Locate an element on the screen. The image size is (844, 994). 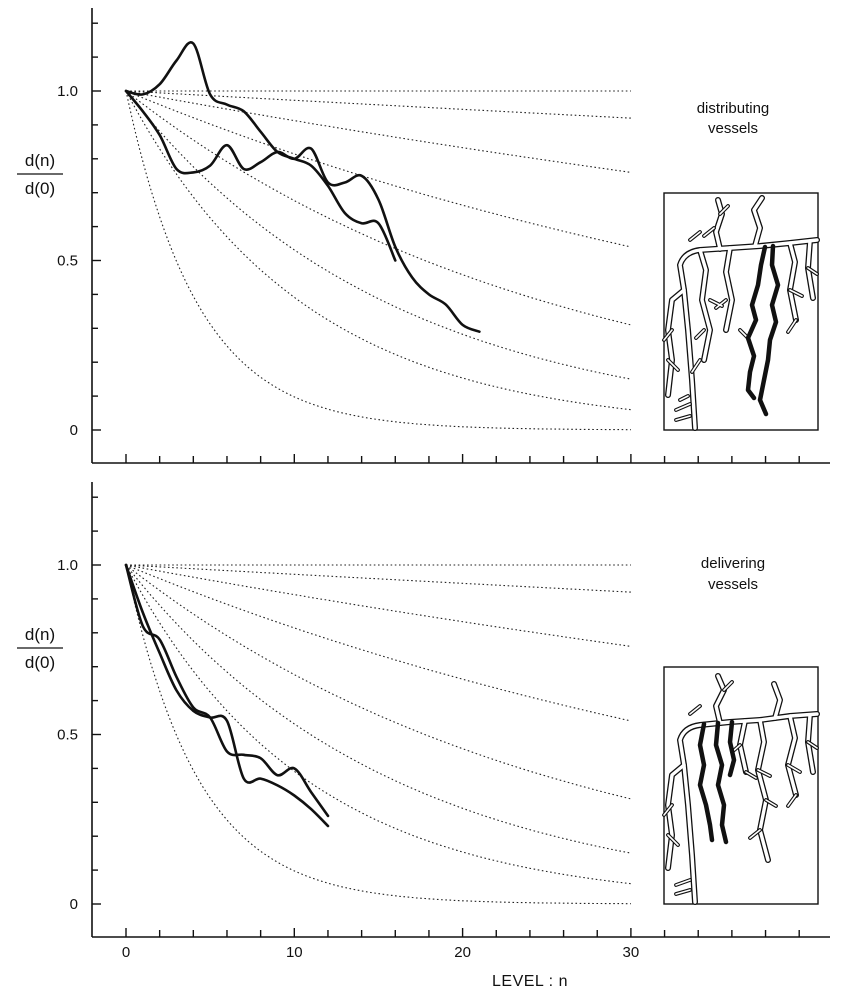
x-tick-label-20: 20 is located at coordinates (462, 952).